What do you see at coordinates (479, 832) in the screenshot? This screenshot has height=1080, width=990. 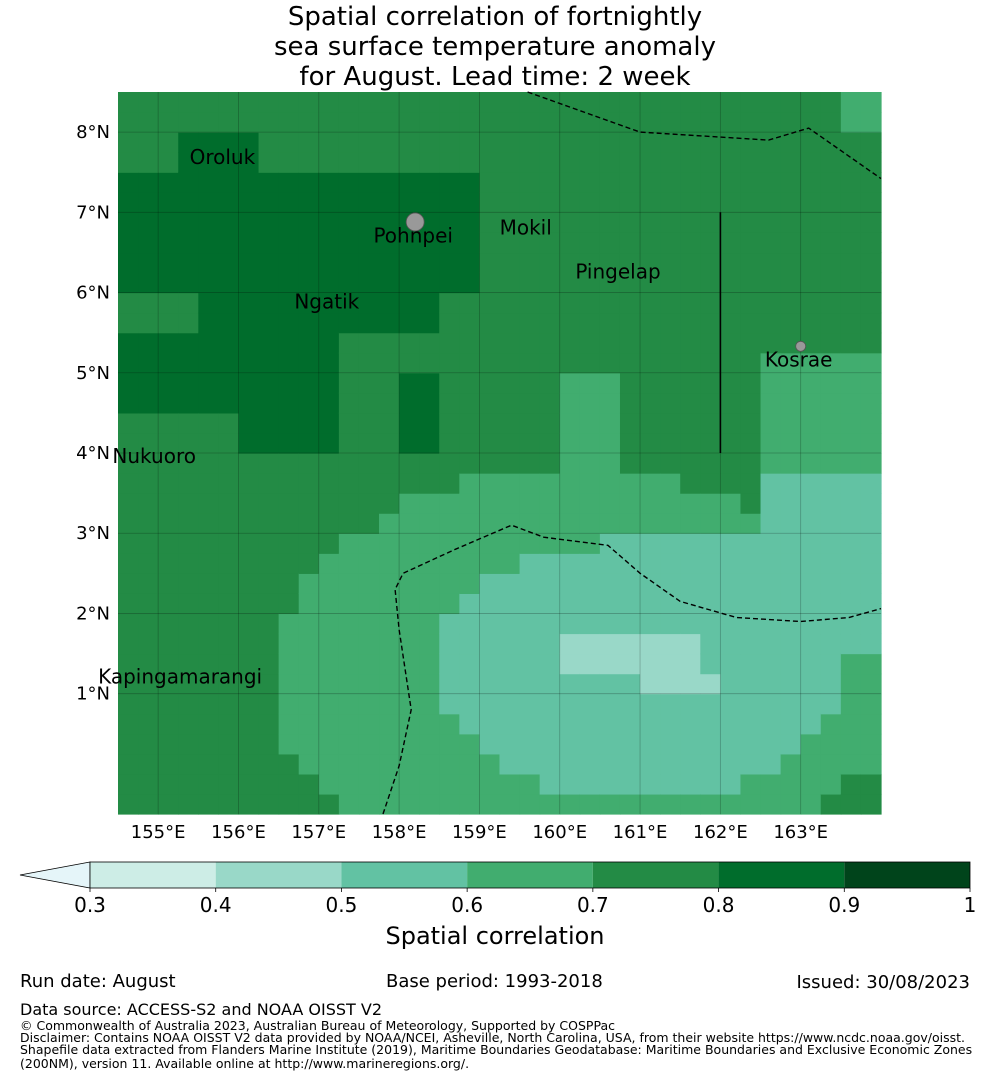 I see `lon-tick-label: 159°E` at bounding box center [479, 832].